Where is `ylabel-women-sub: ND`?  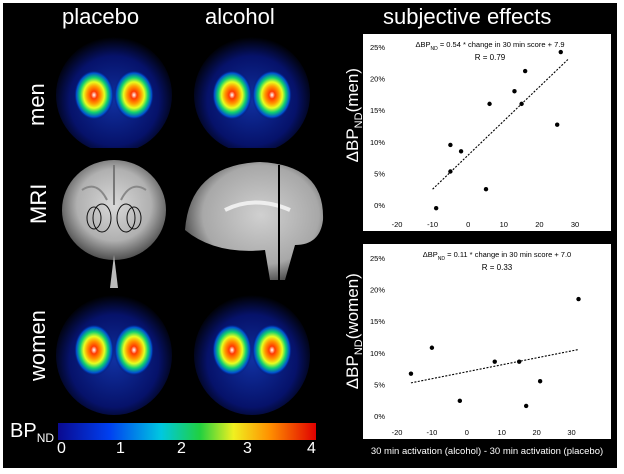
ylabel-women-sub: ND is located at coordinates (359, 347).